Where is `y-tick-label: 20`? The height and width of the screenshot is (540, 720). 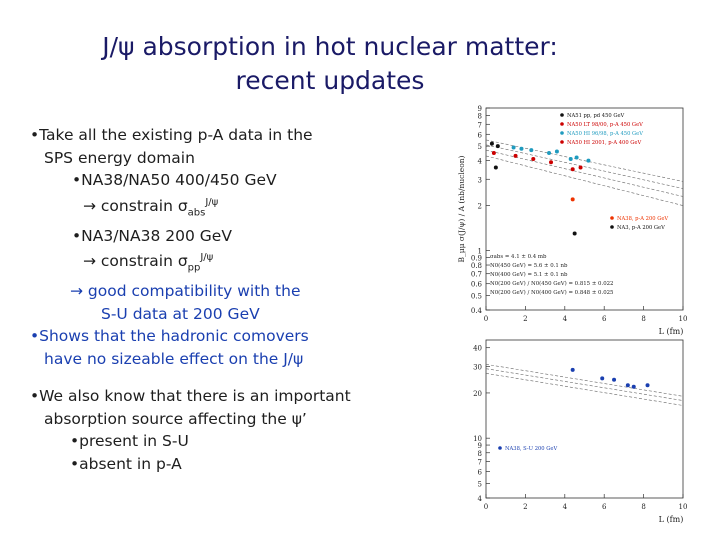
y-tick-label: 20 is located at coordinates (477, 394).